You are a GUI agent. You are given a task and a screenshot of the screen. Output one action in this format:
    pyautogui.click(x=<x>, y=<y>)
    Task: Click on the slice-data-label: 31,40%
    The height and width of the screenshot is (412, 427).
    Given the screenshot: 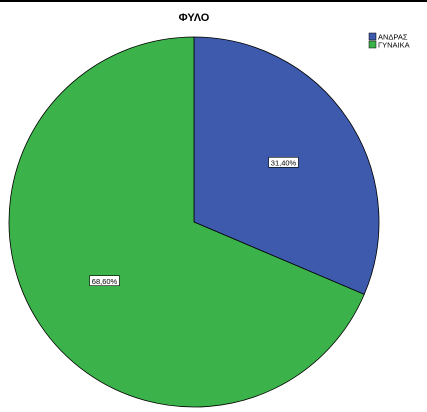 What is the action you would take?
    pyautogui.click(x=284, y=163)
    